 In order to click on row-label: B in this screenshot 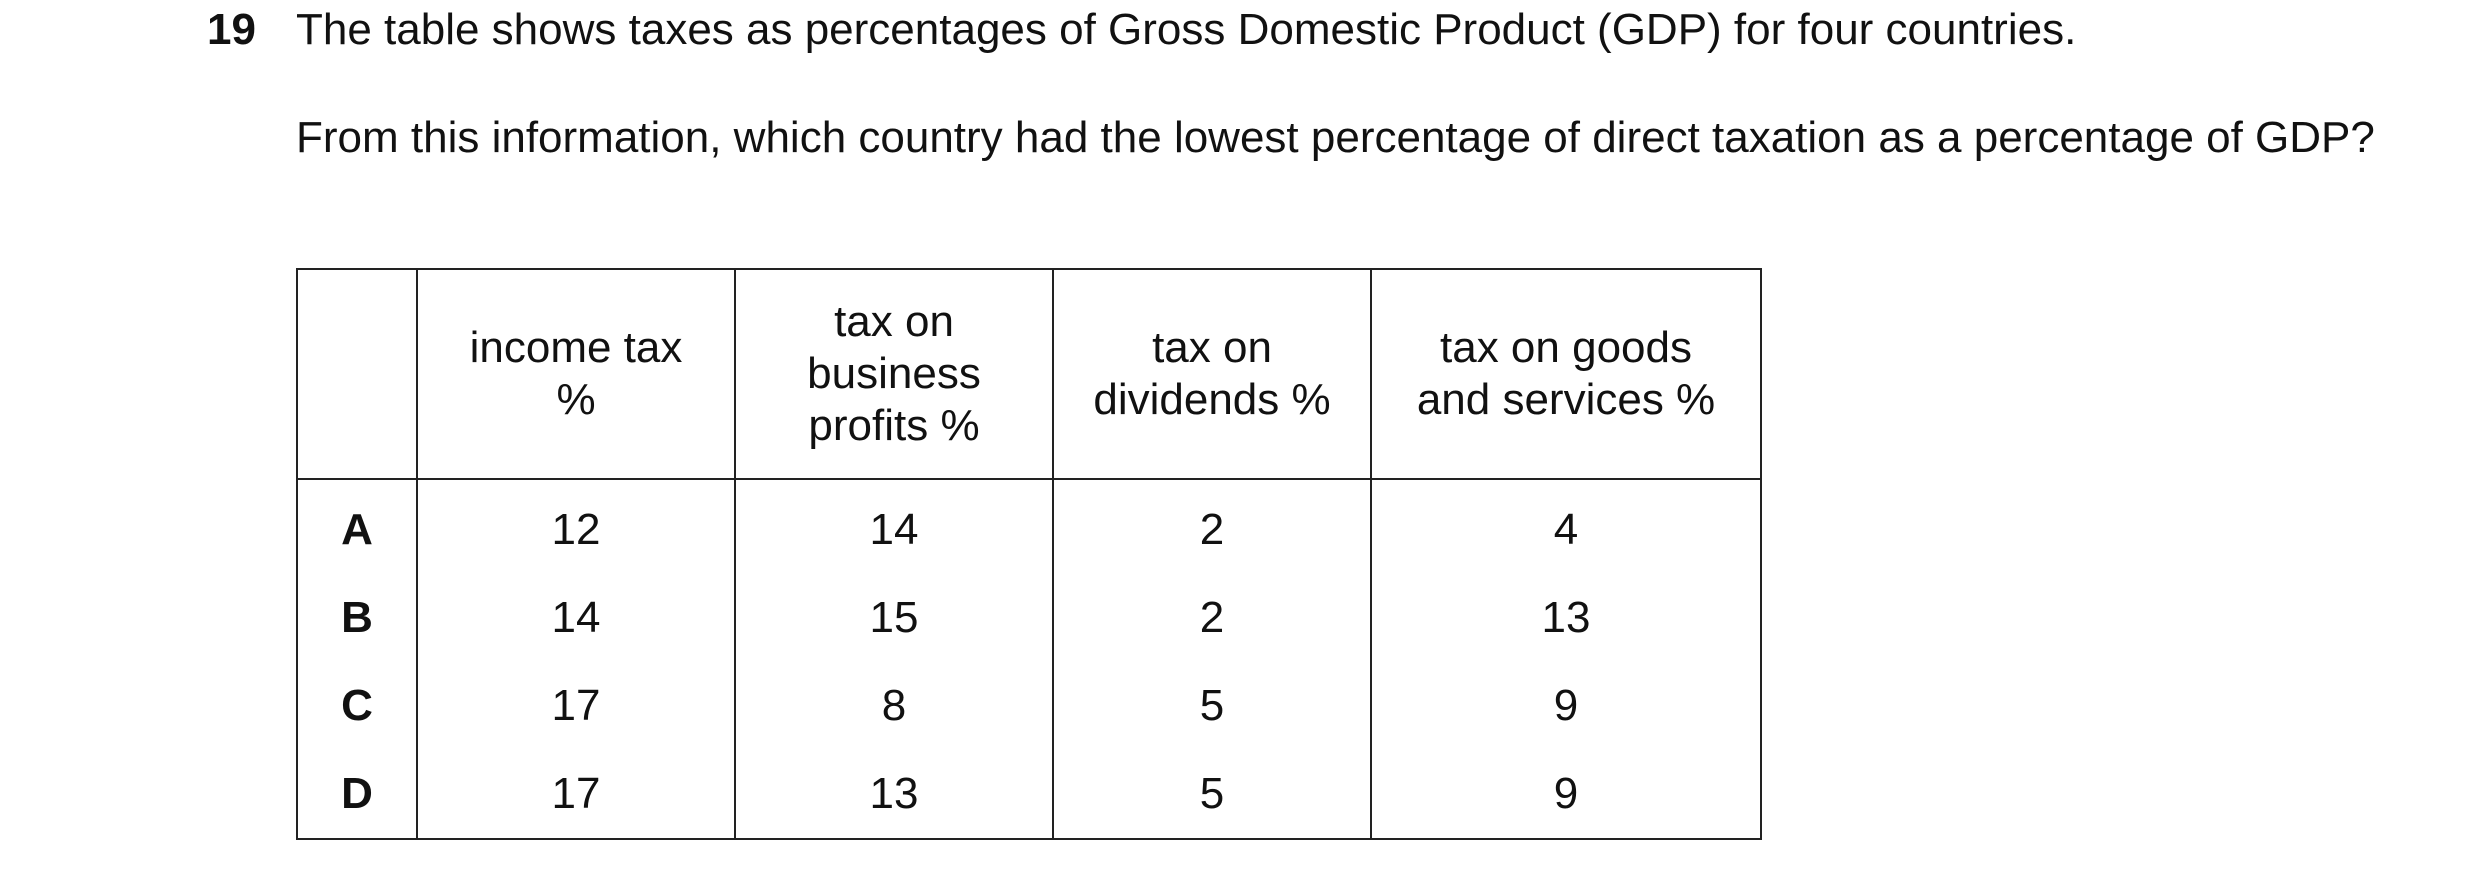, I will do `click(357, 618)`.